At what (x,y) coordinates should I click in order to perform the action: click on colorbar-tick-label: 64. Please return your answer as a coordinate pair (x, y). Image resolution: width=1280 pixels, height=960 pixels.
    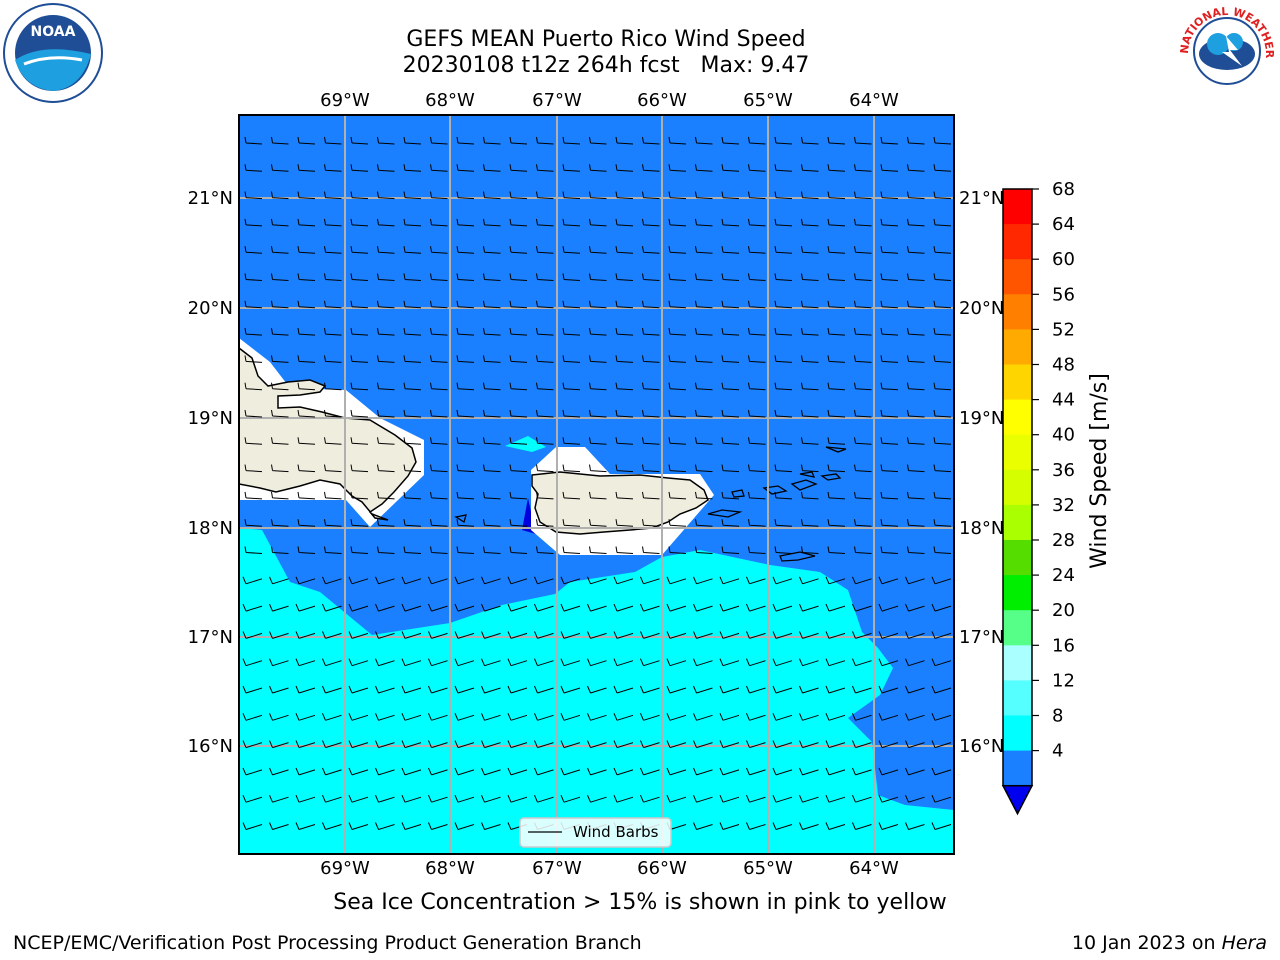
    Looking at the image, I should click on (1063, 224).